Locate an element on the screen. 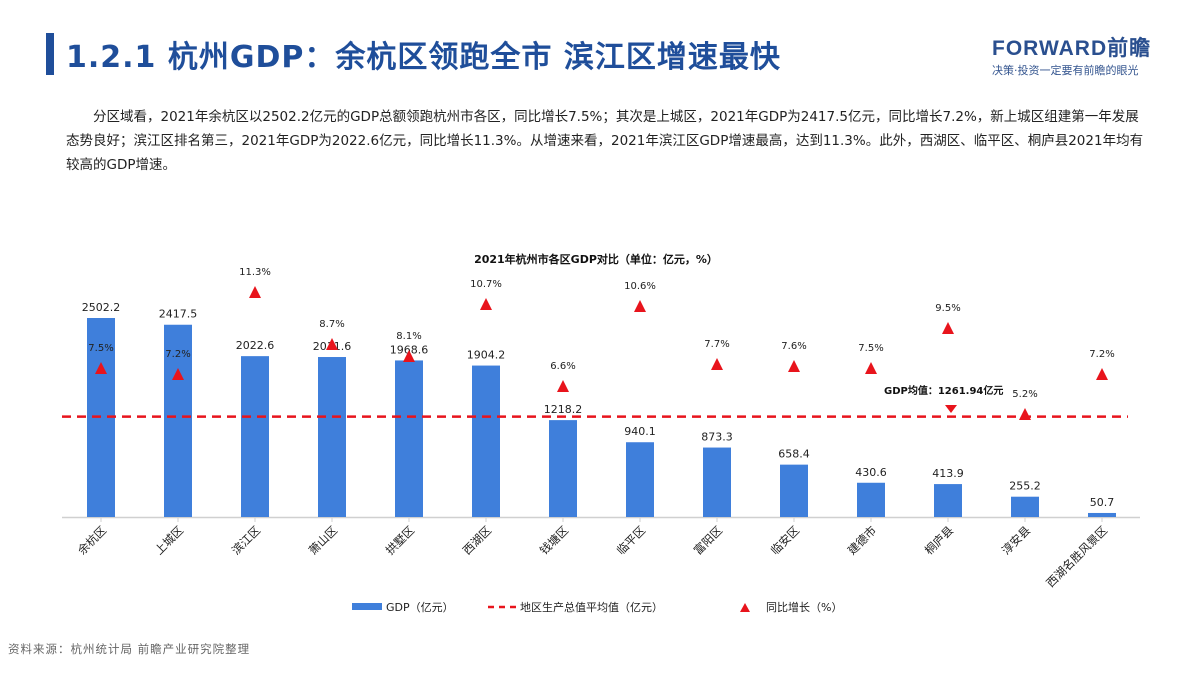 The width and height of the screenshot is (1200, 675). gdp-value-label: 50.7 is located at coordinates (1102, 502).